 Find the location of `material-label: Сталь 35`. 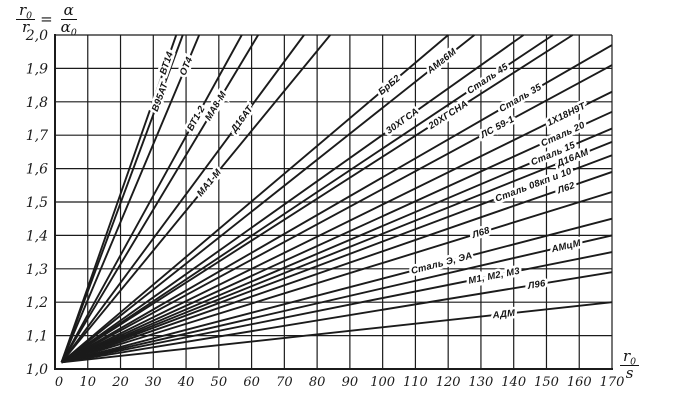

material-label: Сталь 35 is located at coordinates (520, 98).